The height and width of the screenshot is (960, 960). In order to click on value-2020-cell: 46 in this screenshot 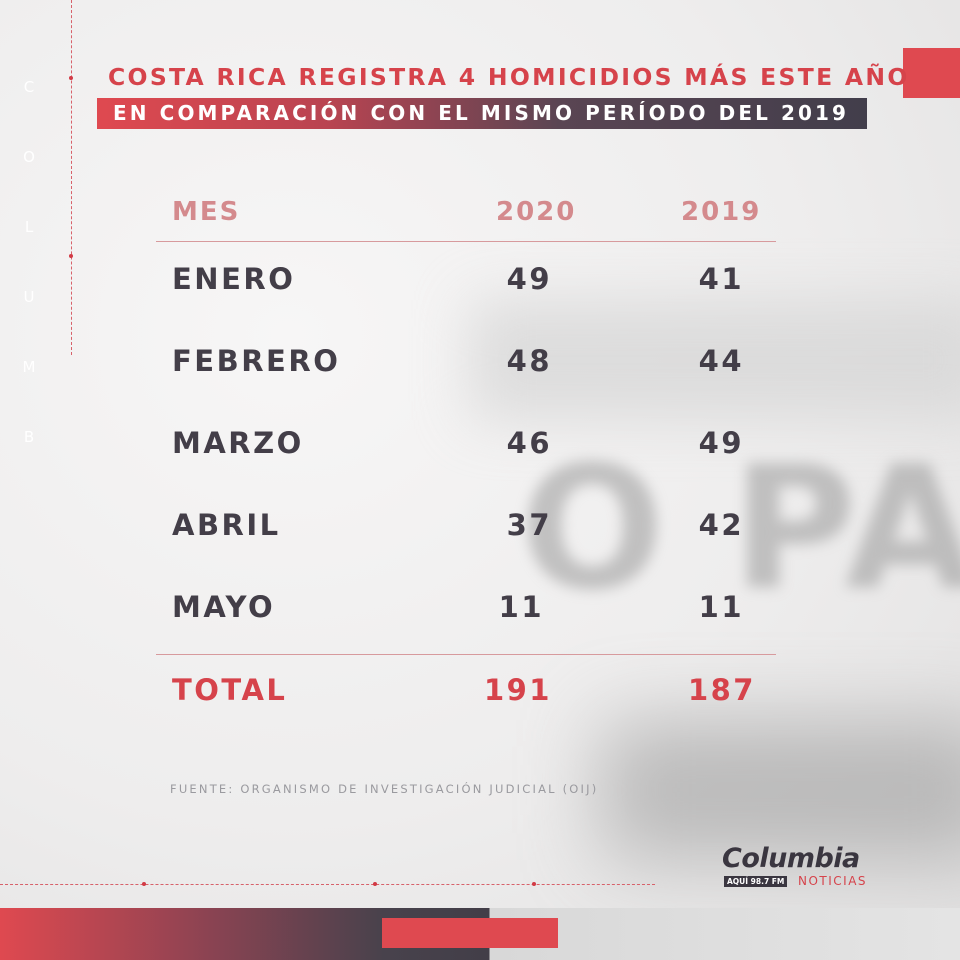, I will do `click(529, 443)`.